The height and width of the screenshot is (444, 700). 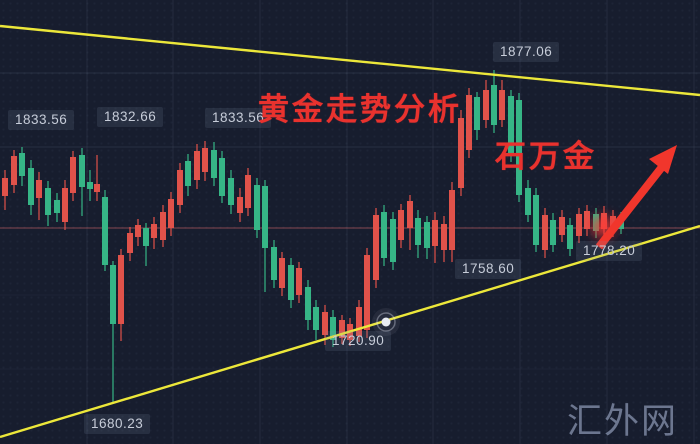 What do you see at coordinates (488, 269) in the screenshot?
I see `price-label: 1758.60` at bounding box center [488, 269].